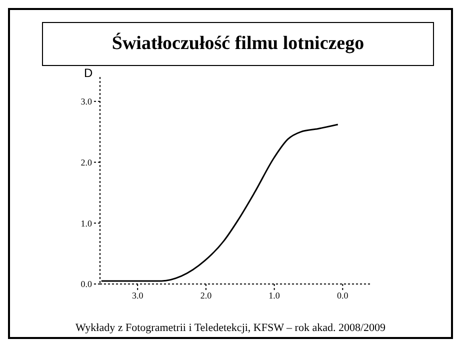  I want to click on x-tick-label: 3.0, so click(138, 295).